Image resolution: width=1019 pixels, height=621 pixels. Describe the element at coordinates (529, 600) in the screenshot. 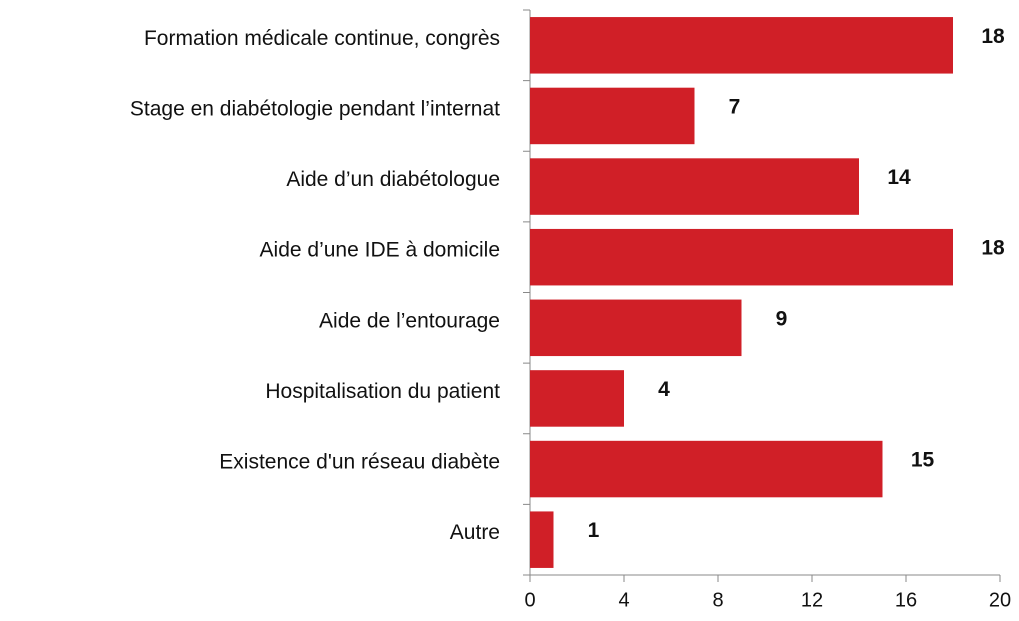

I see `x-tick-label: 0` at that location.